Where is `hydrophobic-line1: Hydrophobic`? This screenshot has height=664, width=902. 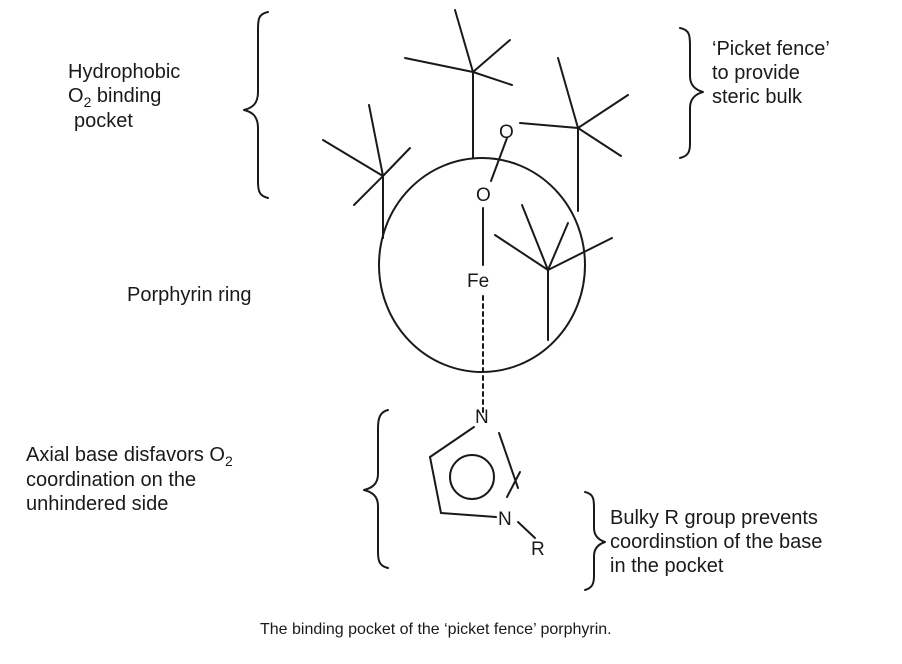 hydrophobic-line1: Hydrophobic is located at coordinates (124, 72).